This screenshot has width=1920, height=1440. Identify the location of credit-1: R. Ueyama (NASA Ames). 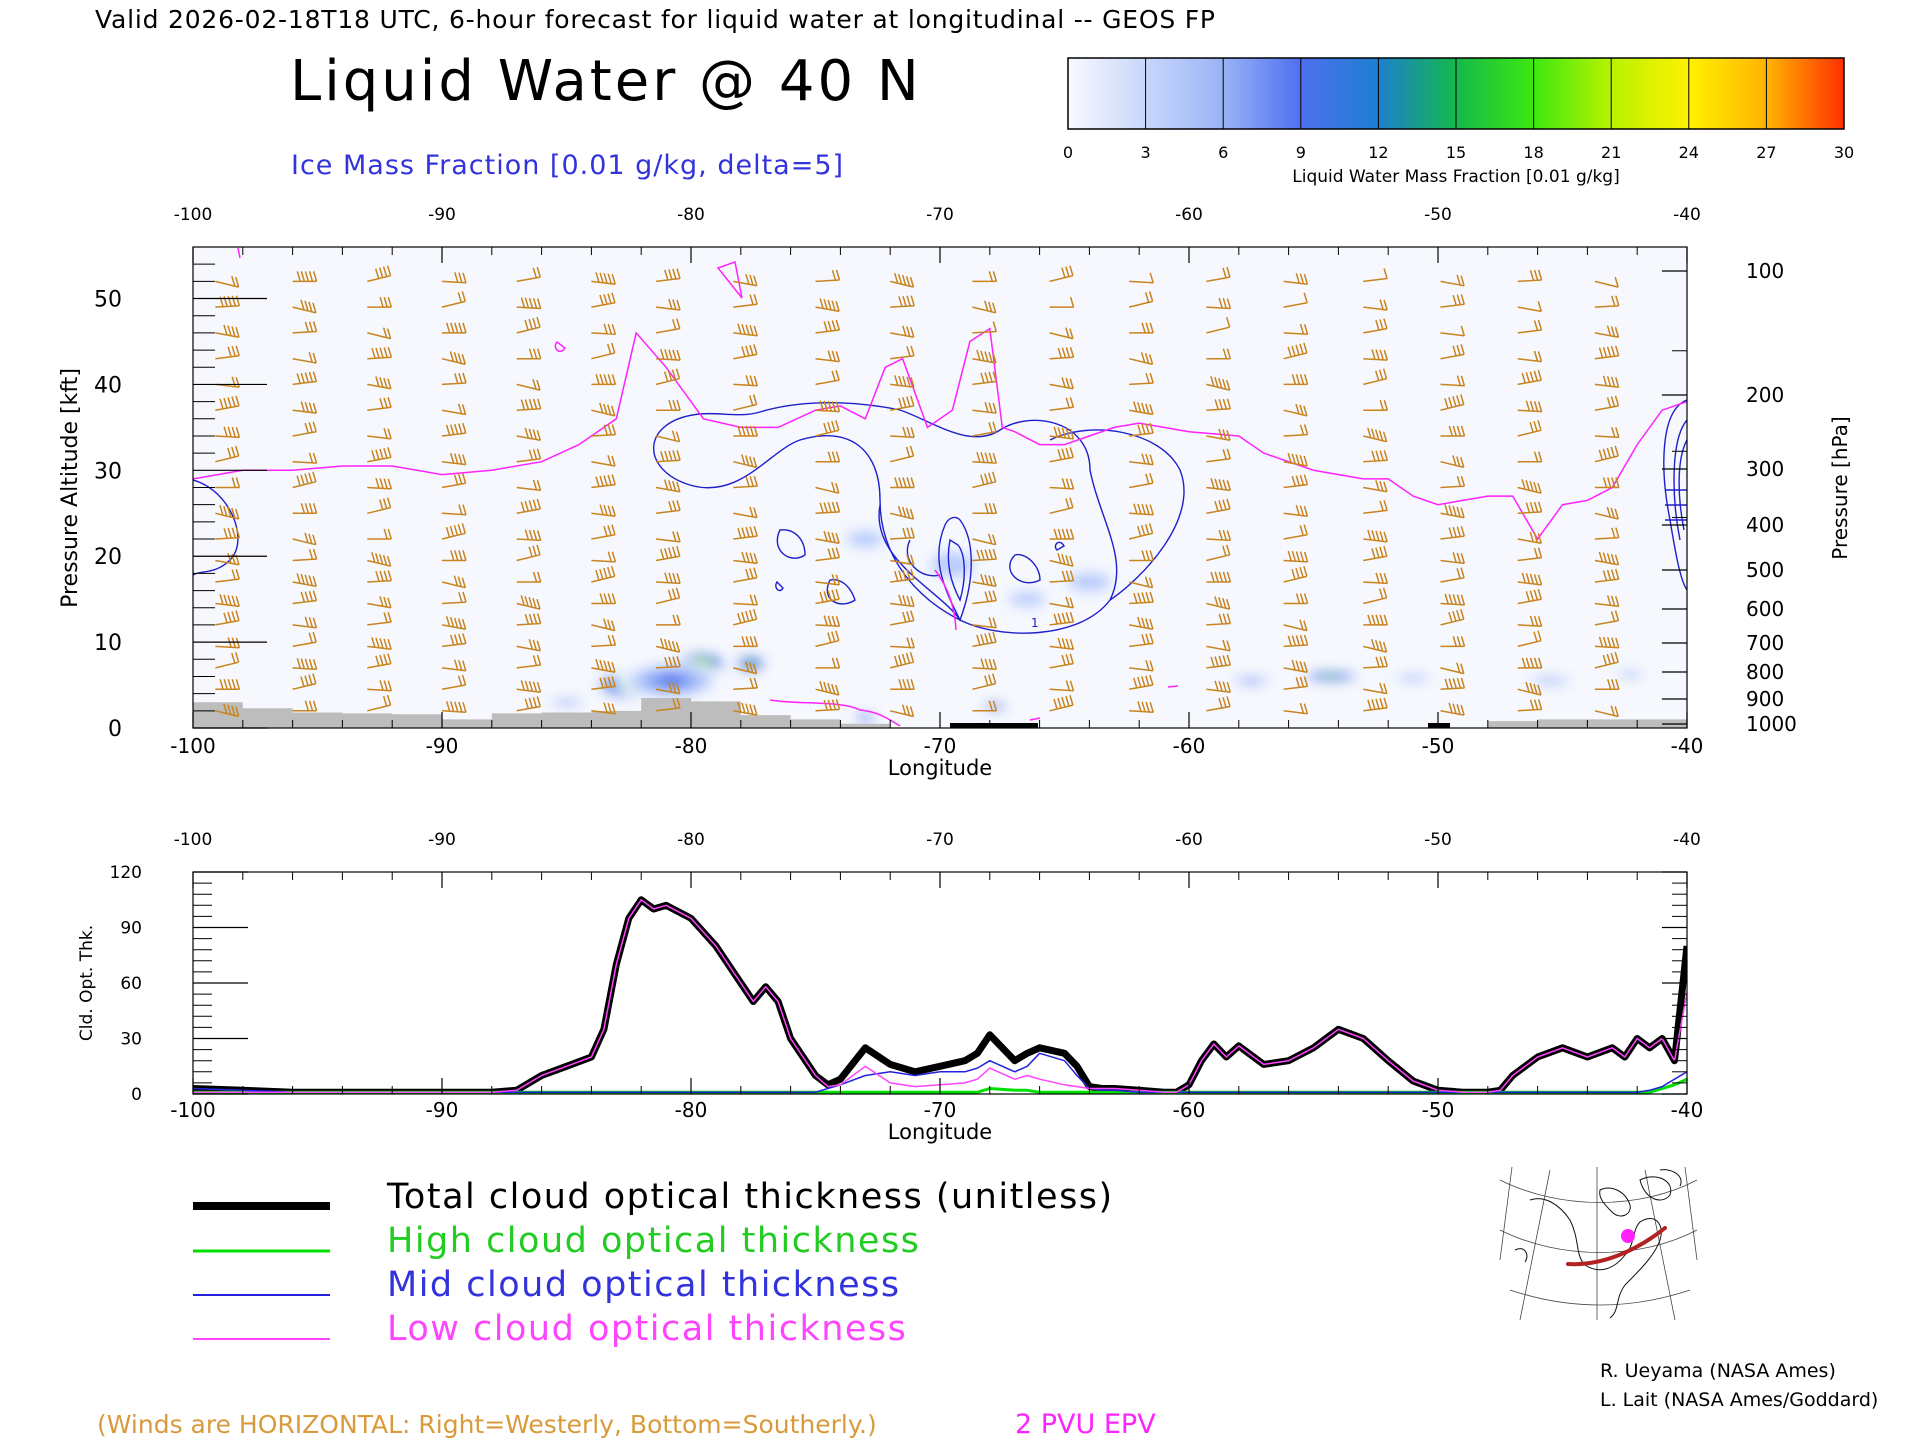
(1718, 1371).